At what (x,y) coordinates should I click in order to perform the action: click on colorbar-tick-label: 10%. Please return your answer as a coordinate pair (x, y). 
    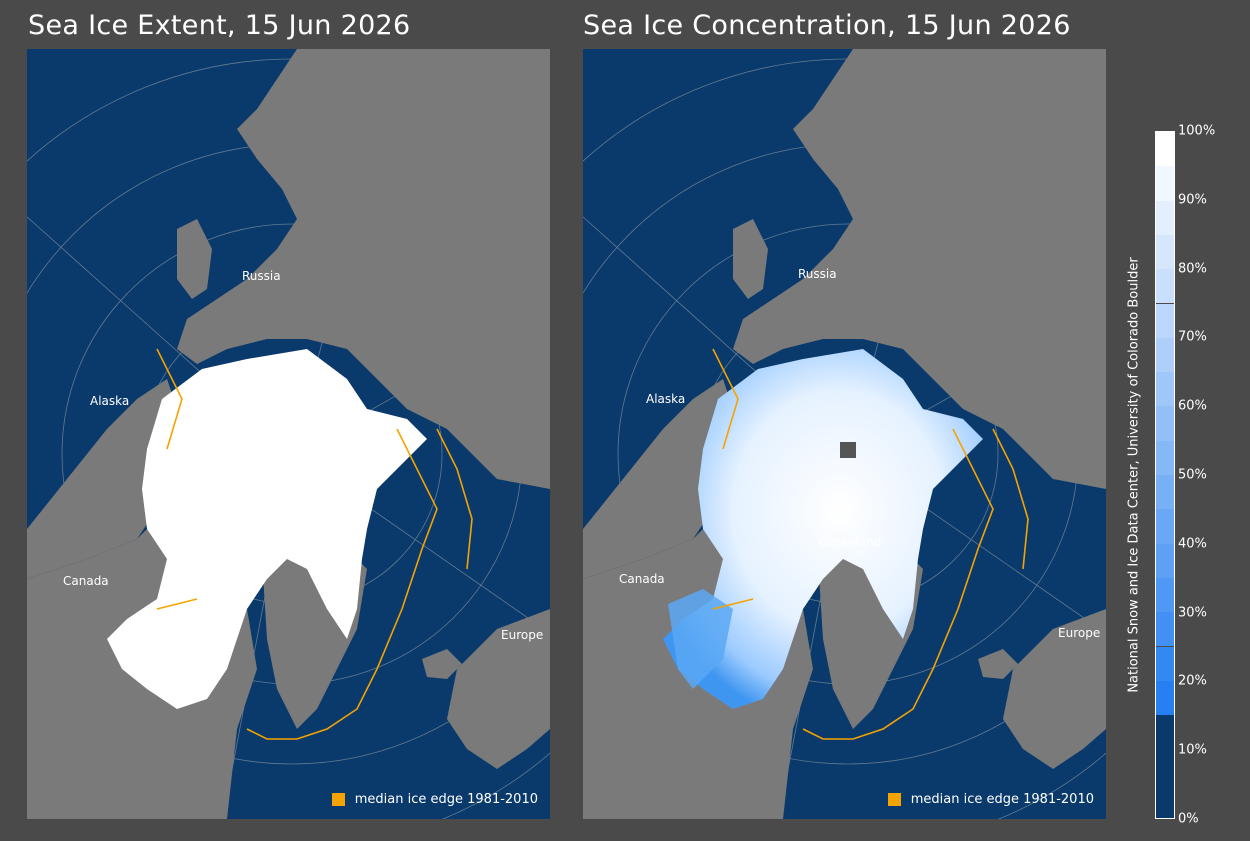
    Looking at the image, I should click on (1192, 750).